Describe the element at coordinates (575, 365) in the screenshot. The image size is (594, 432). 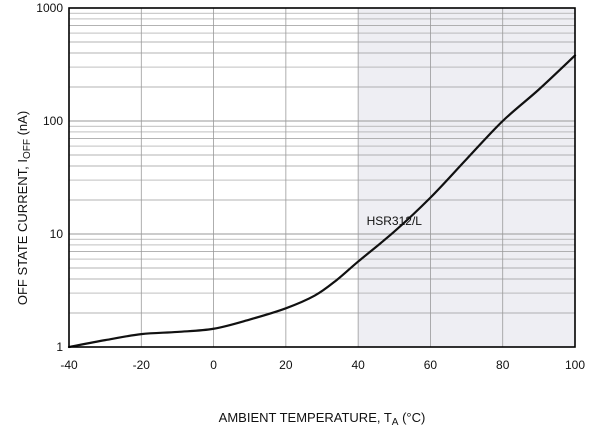
I see `x-tick-label: 100` at that location.